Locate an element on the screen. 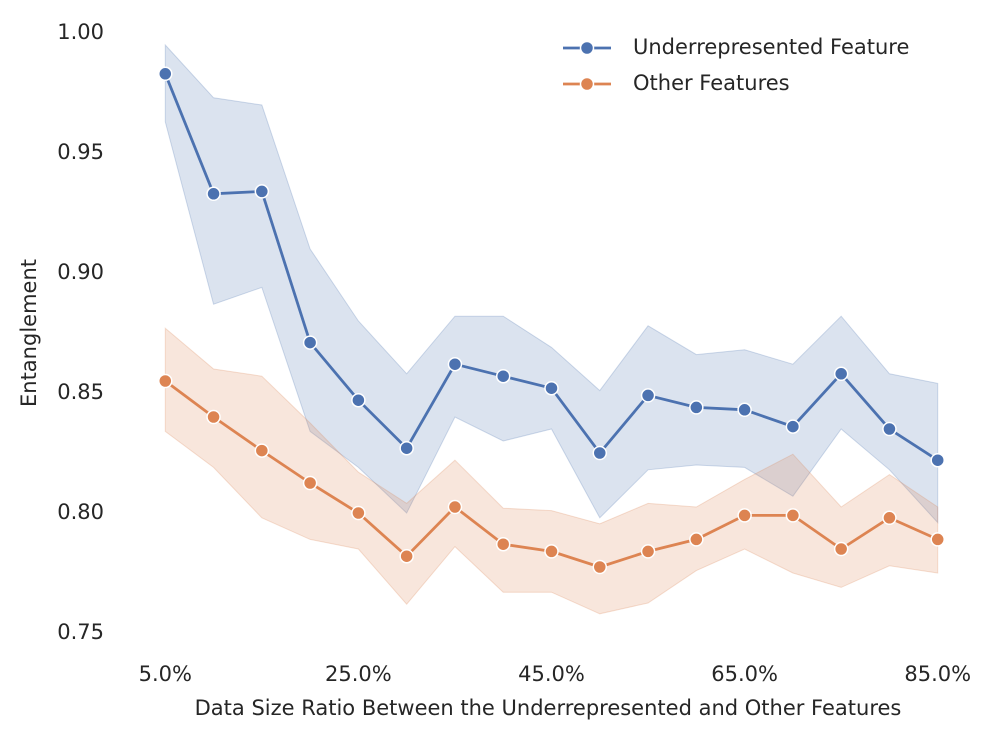 This screenshot has height=739, width=993. x-tick-label: 45.0% is located at coordinates (551, 674).